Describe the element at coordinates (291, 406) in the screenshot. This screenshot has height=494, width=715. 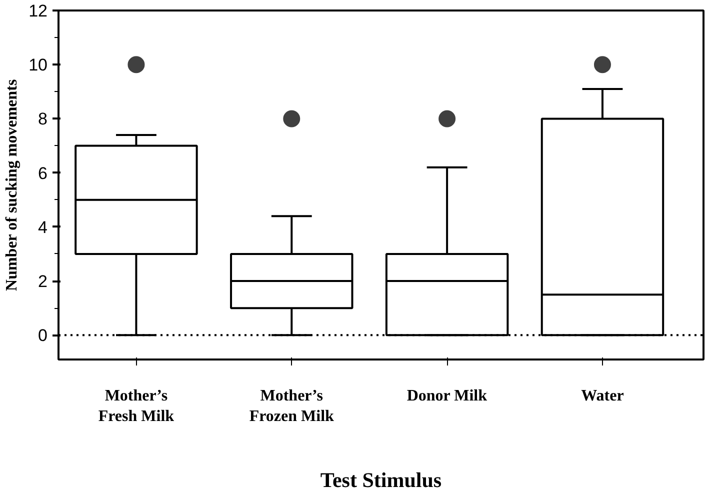
I see `x-tick-label: Mother’s Frozen Milk` at that location.